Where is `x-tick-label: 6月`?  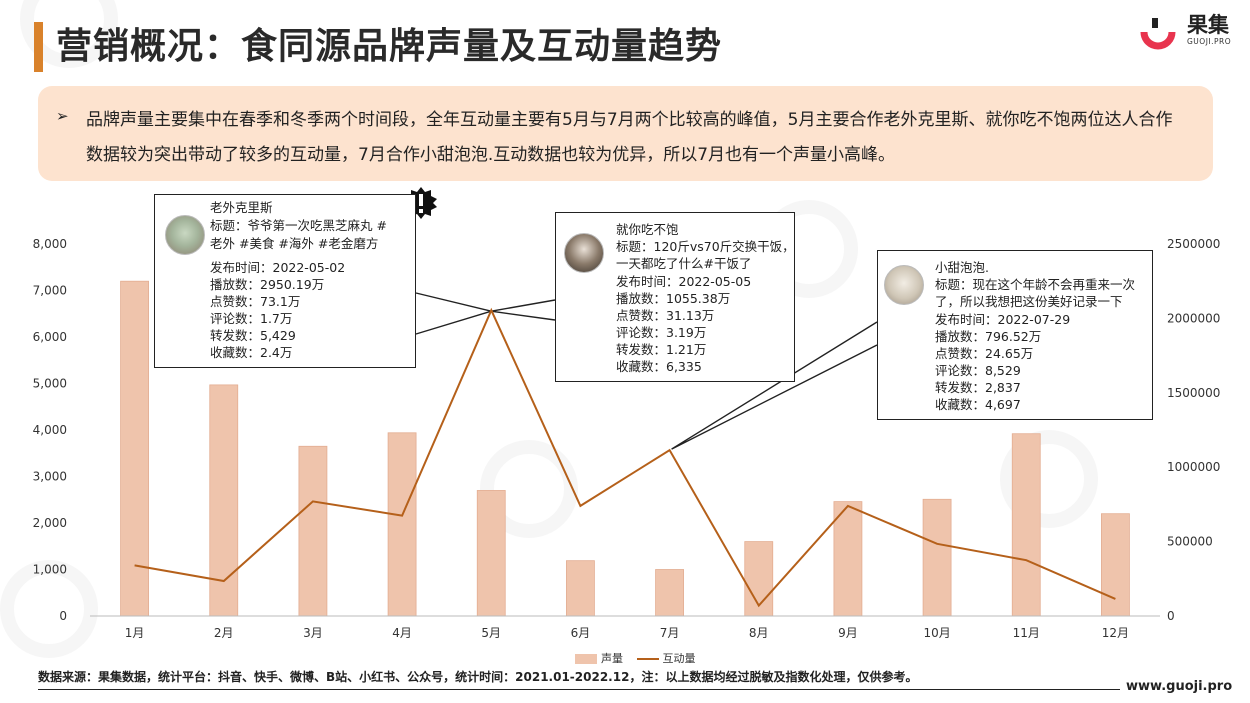
x-tick-label: 6月 is located at coordinates (581, 633).